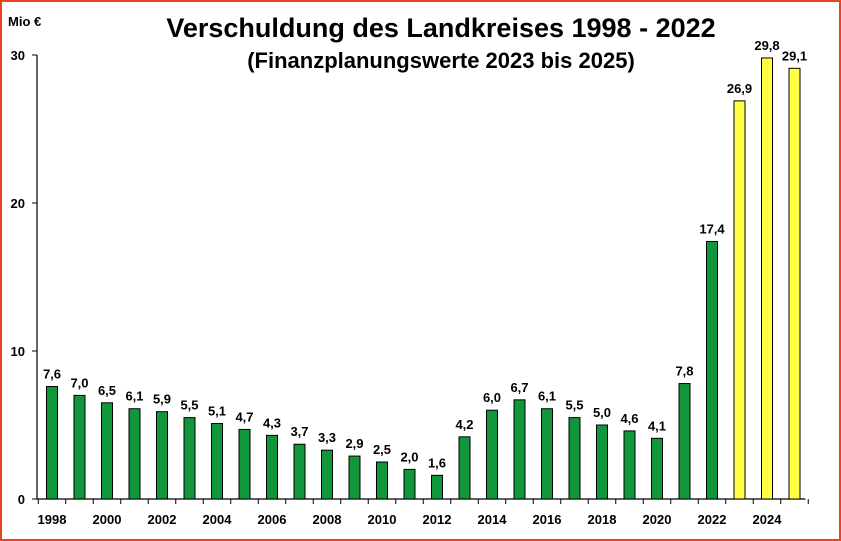 The image size is (841, 541). What do you see at coordinates (327, 474) in the screenshot?
I see `bar-2008` at bounding box center [327, 474].